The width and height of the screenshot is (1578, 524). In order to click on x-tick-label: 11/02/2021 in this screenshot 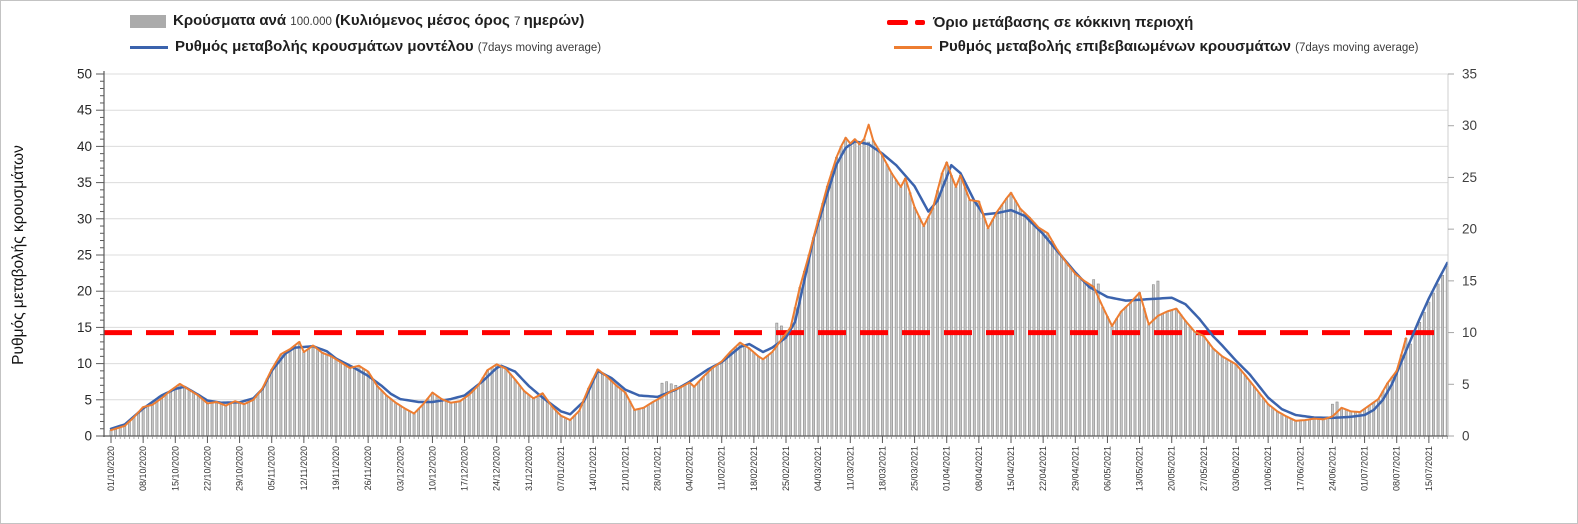, I will do `click(722, 468)`.